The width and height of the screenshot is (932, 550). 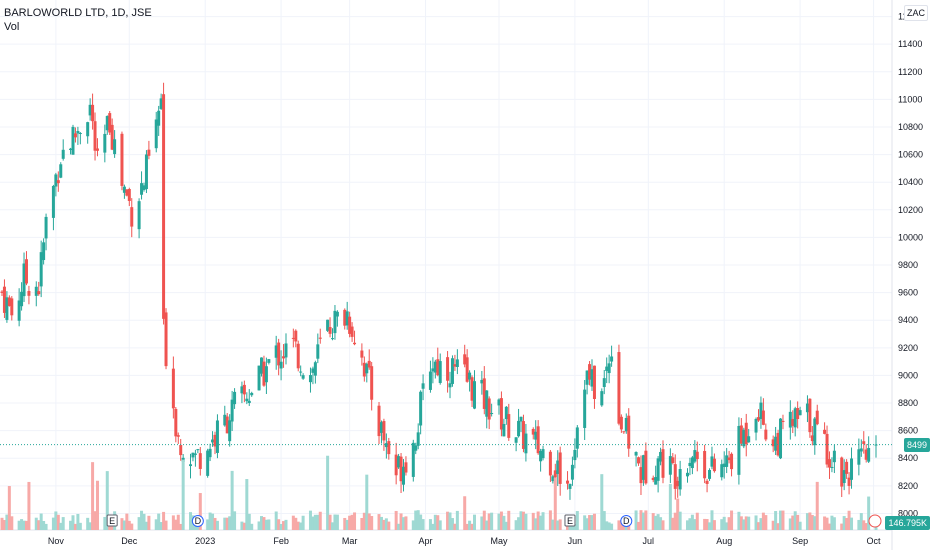 I want to click on currency-badge: ZAC, so click(x=916, y=13).